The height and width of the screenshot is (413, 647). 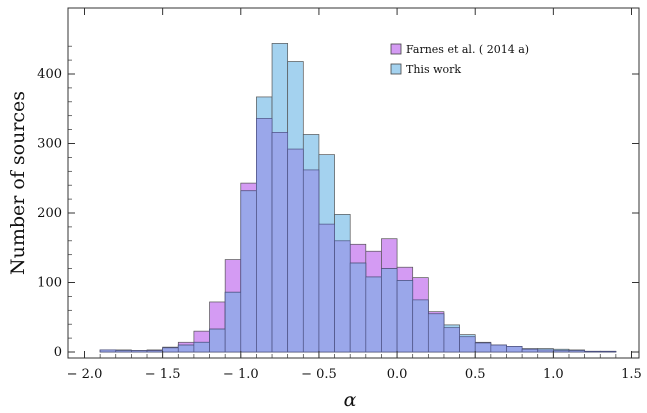 I want to click on y-tick-label: 100, so click(x=49, y=283).